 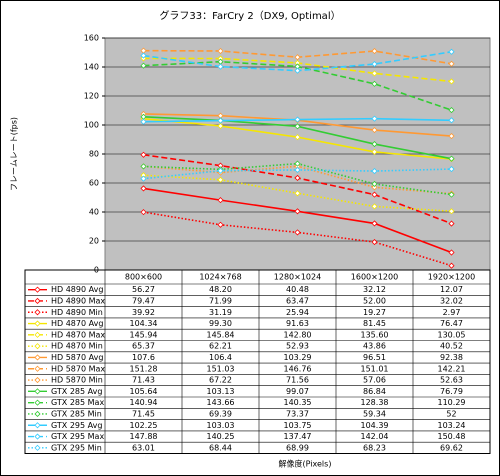 I want to click on table-value: 145.84, so click(x=221, y=334).